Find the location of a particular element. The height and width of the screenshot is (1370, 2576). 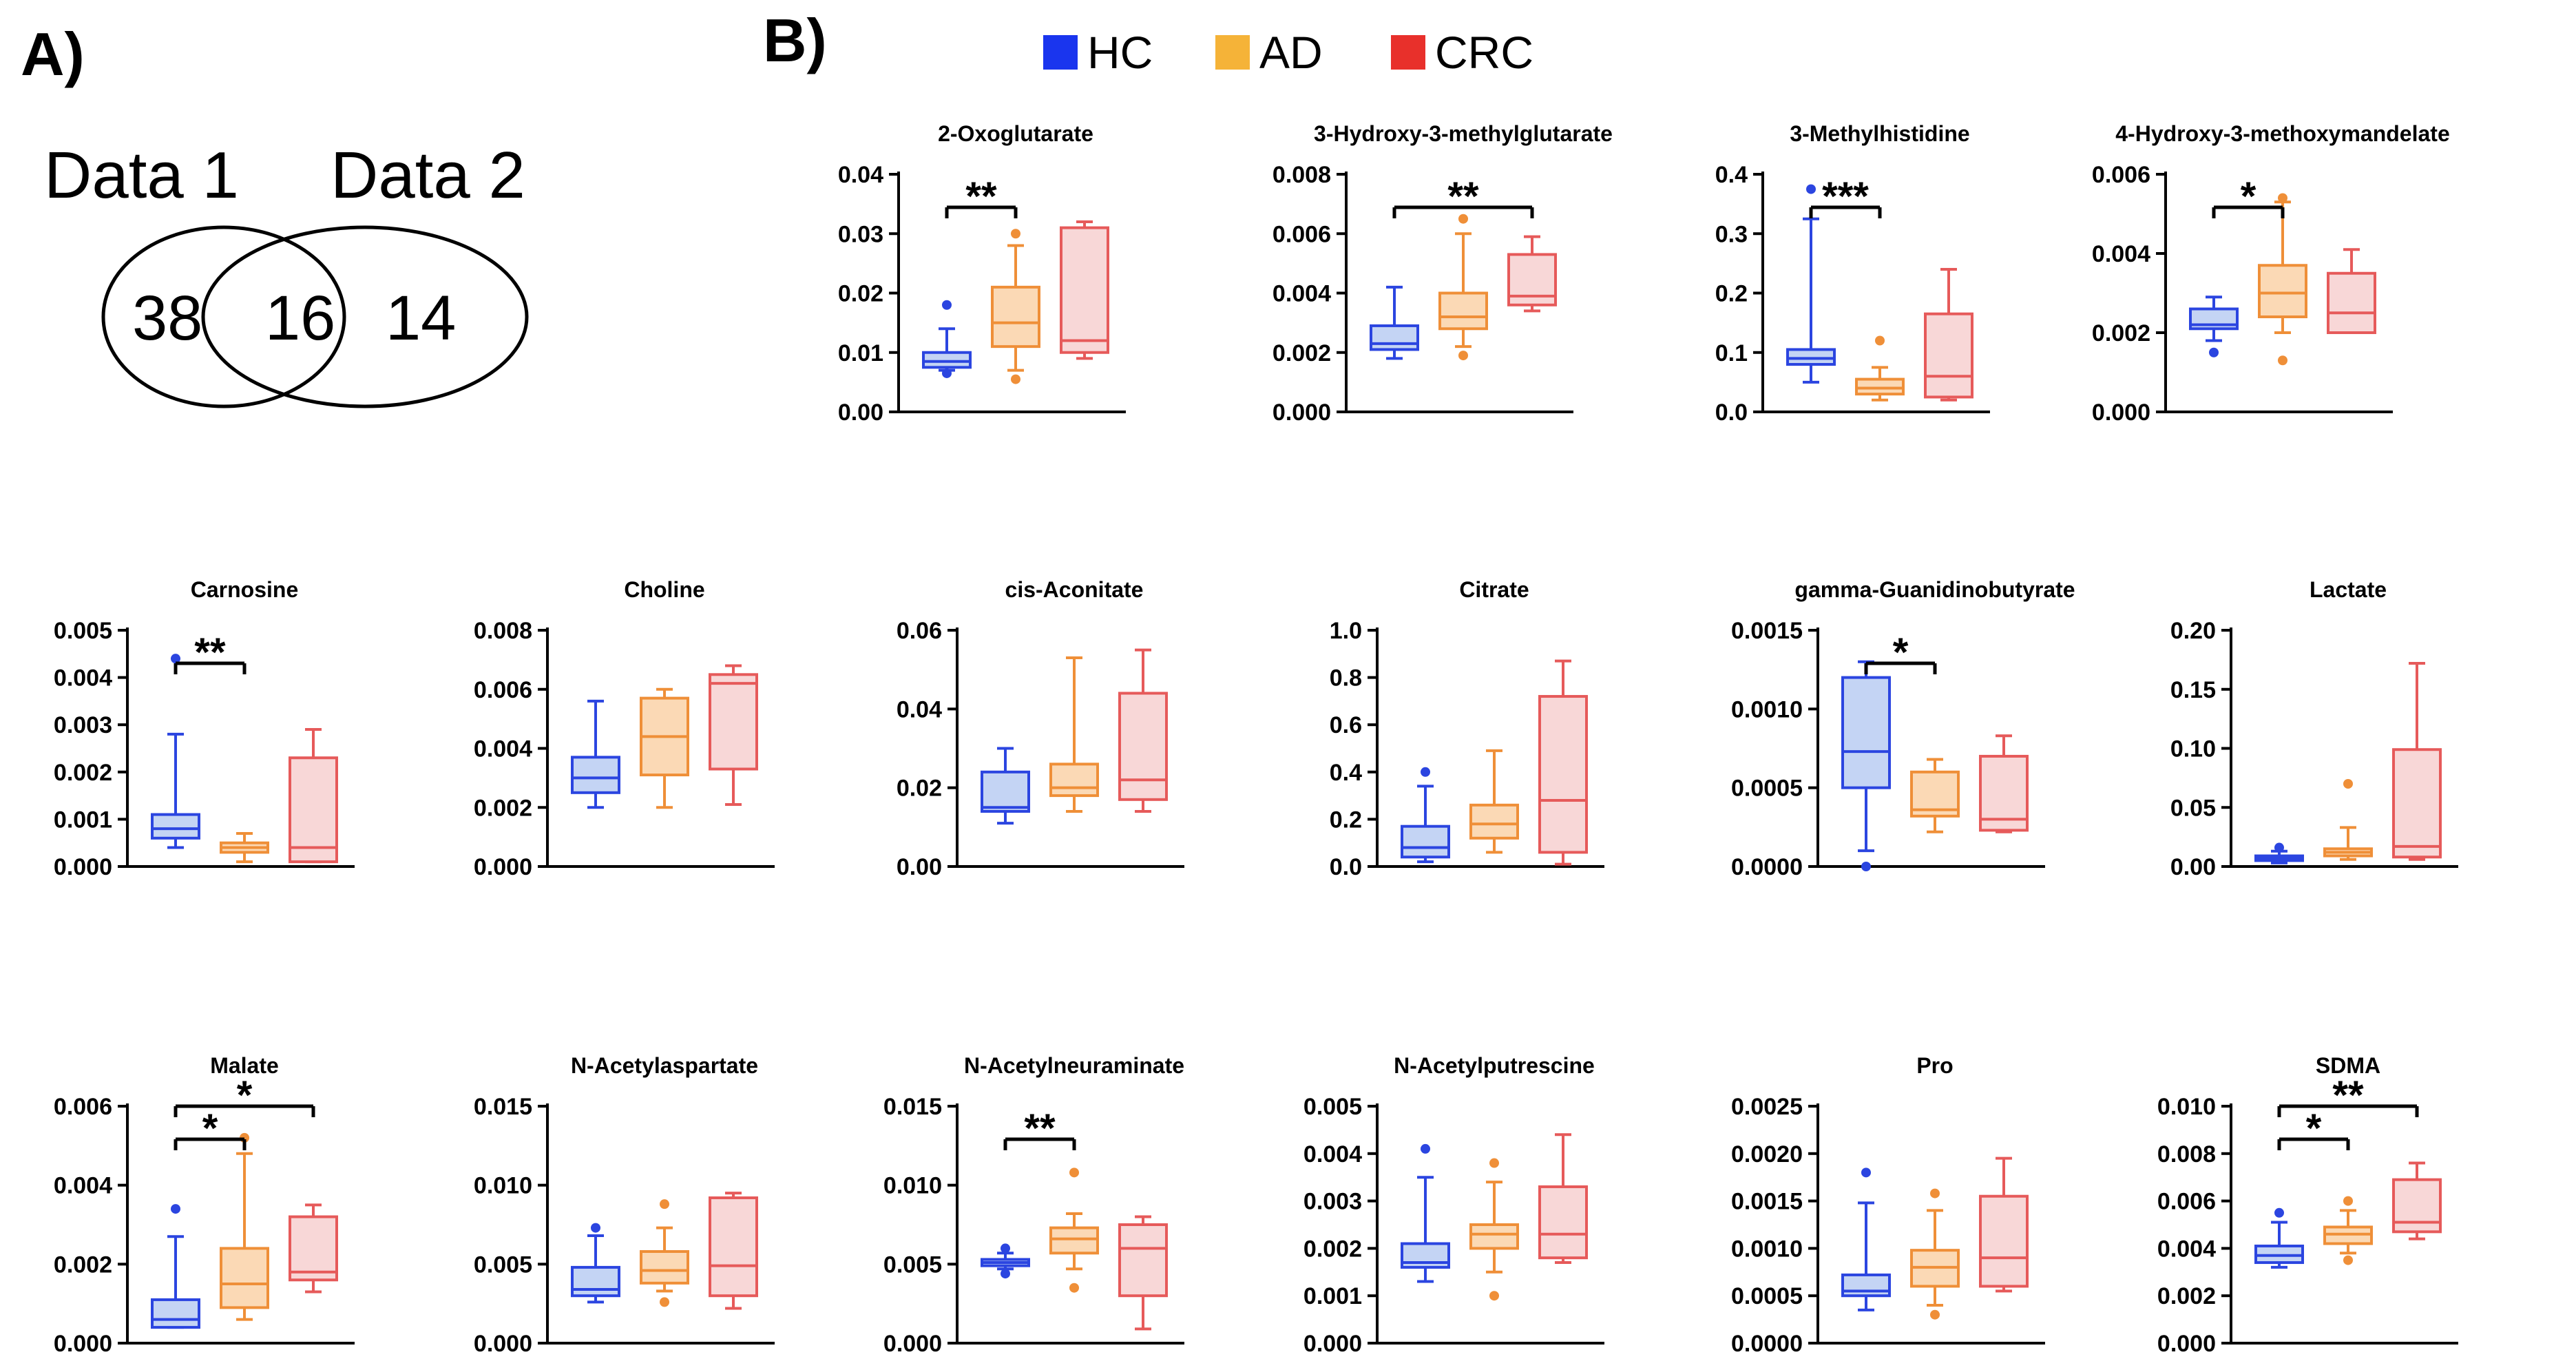

panel-13-tick-label-3: 0.003 is located at coordinates (1332, 1202).